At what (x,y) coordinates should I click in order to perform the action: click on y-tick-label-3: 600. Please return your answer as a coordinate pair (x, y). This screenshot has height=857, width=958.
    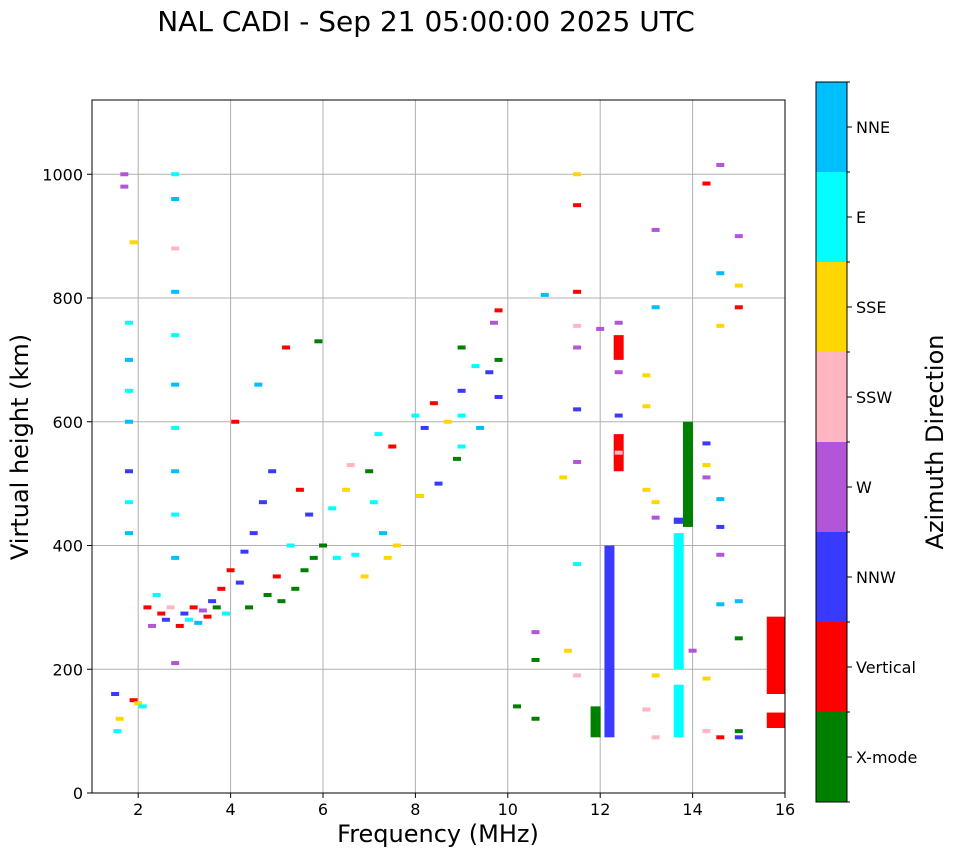
    Looking at the image, I should click on (67, 422).